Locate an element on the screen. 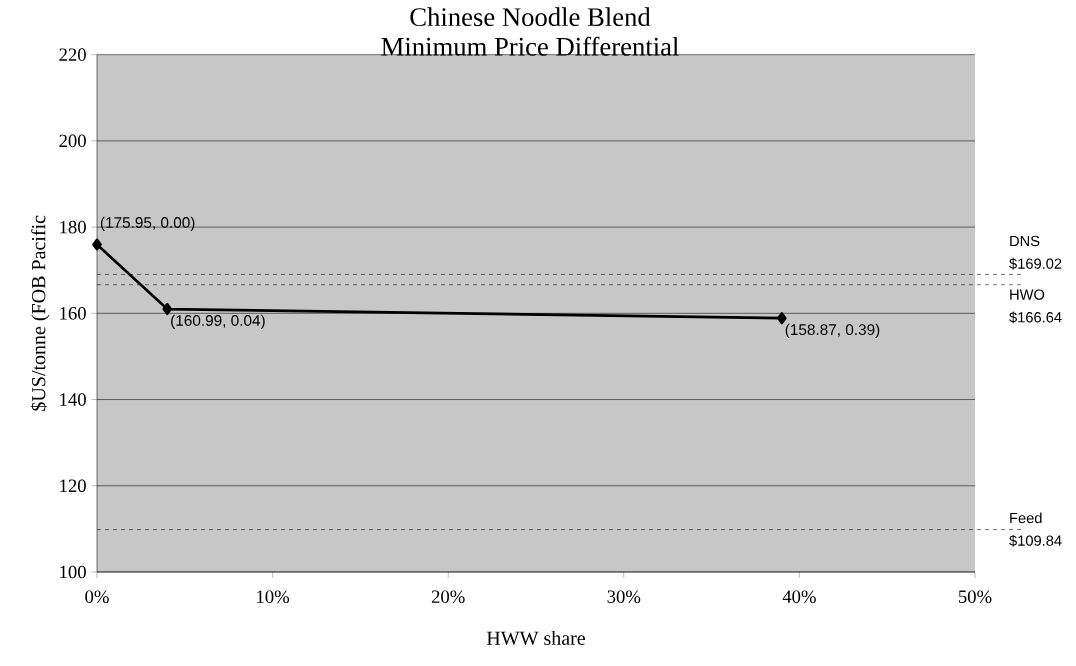 Image resolution: width=1076 pixels, height=666 pixels. y-tick-label: 180 is located at coordinates (73, 227).